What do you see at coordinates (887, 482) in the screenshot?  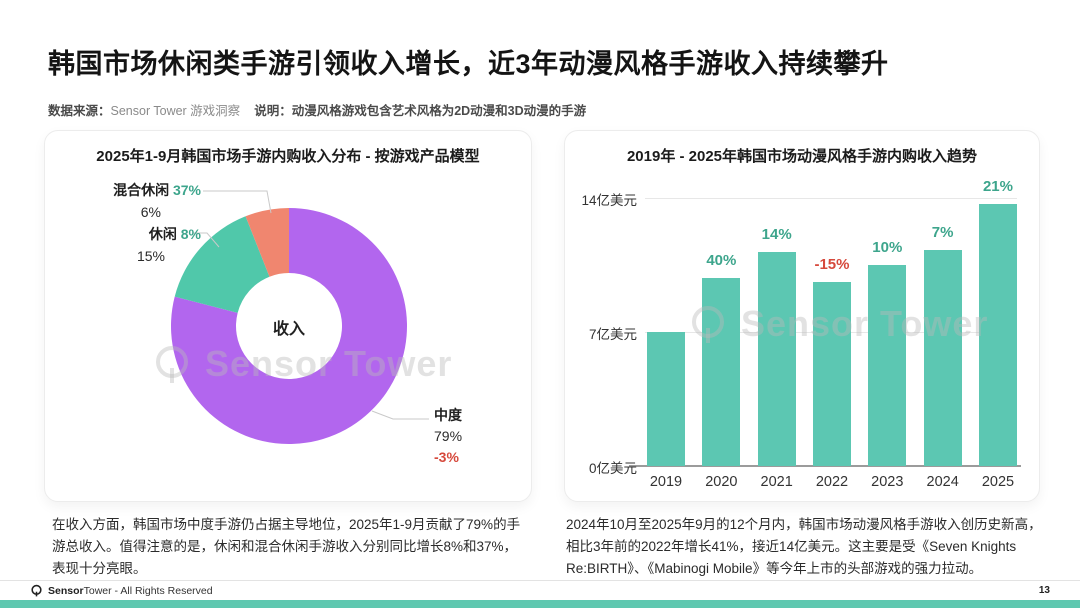 I see `x-category-label-2023: 2023` at bounding box center [887, 482].